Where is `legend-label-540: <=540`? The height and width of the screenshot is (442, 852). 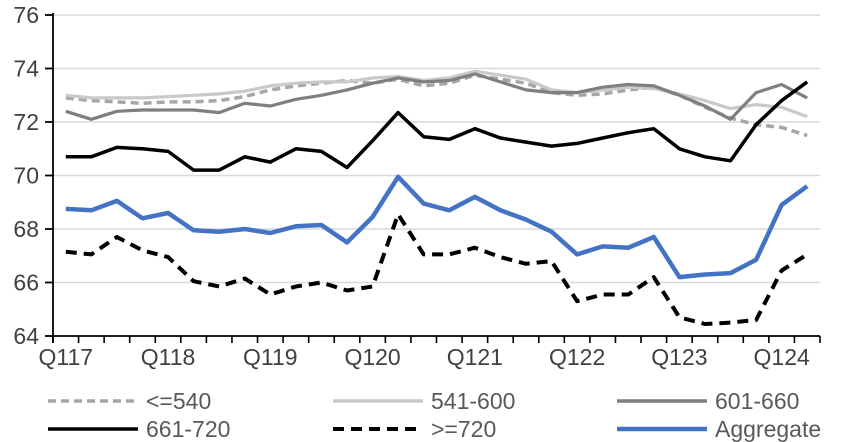
legend-label-540: <=540 is located at coordinates (178, 401).